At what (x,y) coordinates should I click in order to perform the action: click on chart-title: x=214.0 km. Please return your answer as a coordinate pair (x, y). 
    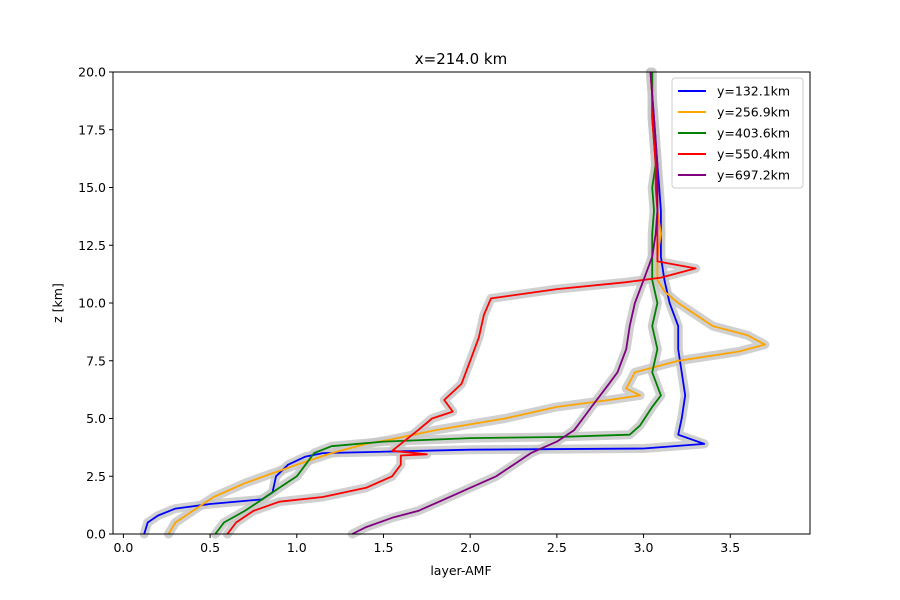
    Looking at the image, I should click on (461, 59).